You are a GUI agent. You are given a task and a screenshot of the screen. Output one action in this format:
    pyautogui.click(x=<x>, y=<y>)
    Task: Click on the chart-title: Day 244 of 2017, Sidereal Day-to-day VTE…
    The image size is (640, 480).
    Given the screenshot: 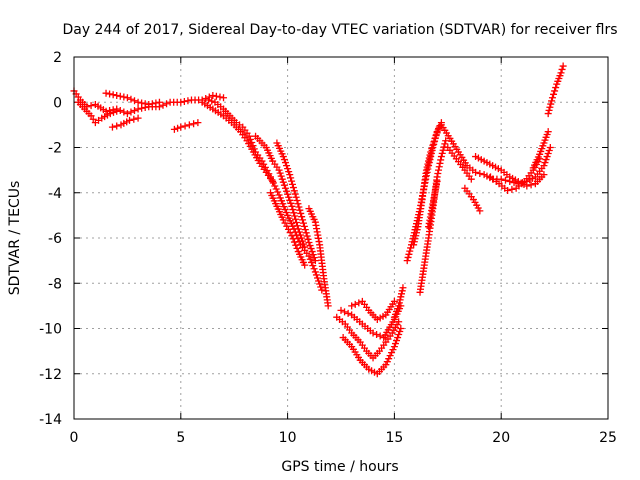 What is the action you would take?
    pyautogui.click(x=339, y=30)
    